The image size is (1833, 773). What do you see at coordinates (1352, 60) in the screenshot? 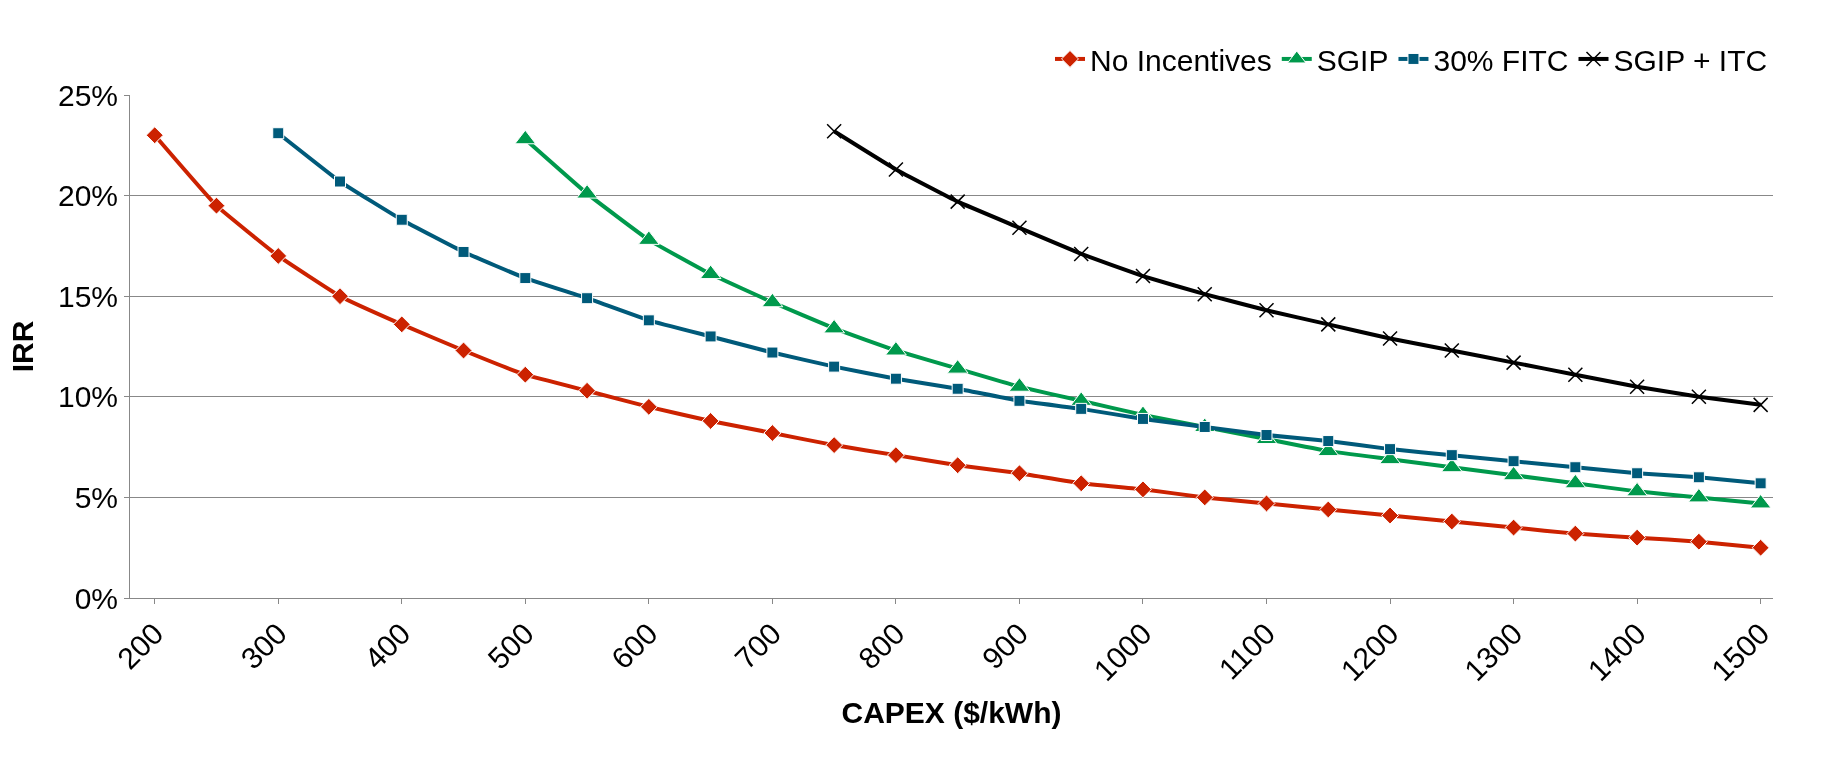
I see `legend-label: SGIP` at bounding box center [1352, 60].